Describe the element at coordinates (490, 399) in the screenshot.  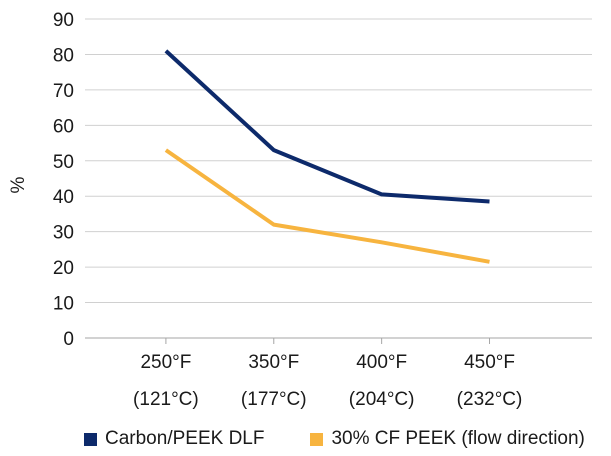
I see `x-tick-sublabel: (232°C)` at that location.